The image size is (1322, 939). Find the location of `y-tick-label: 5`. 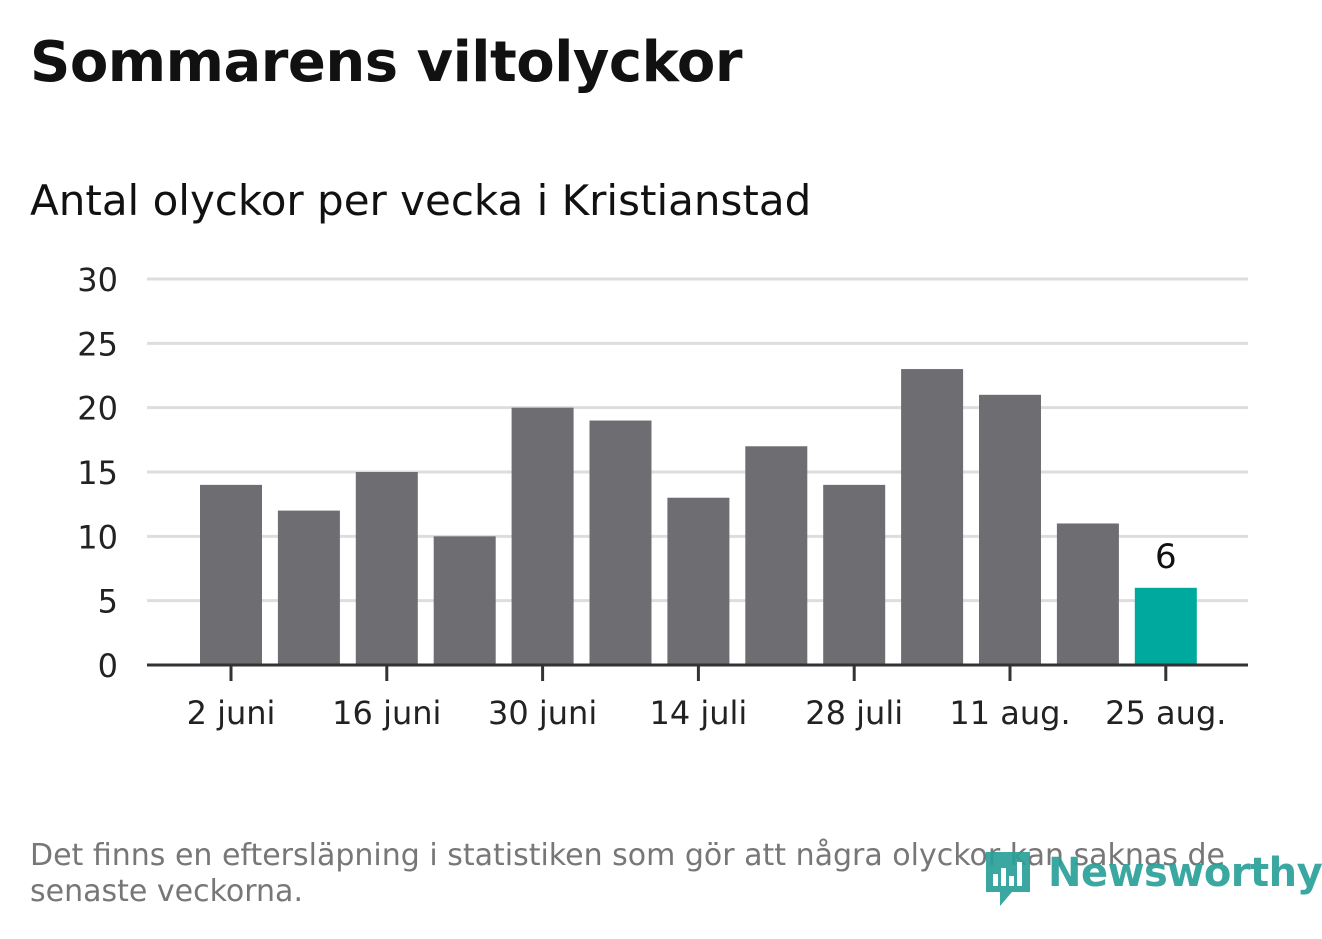

y-tick-label: 5 is located at coordinates (108, 602).